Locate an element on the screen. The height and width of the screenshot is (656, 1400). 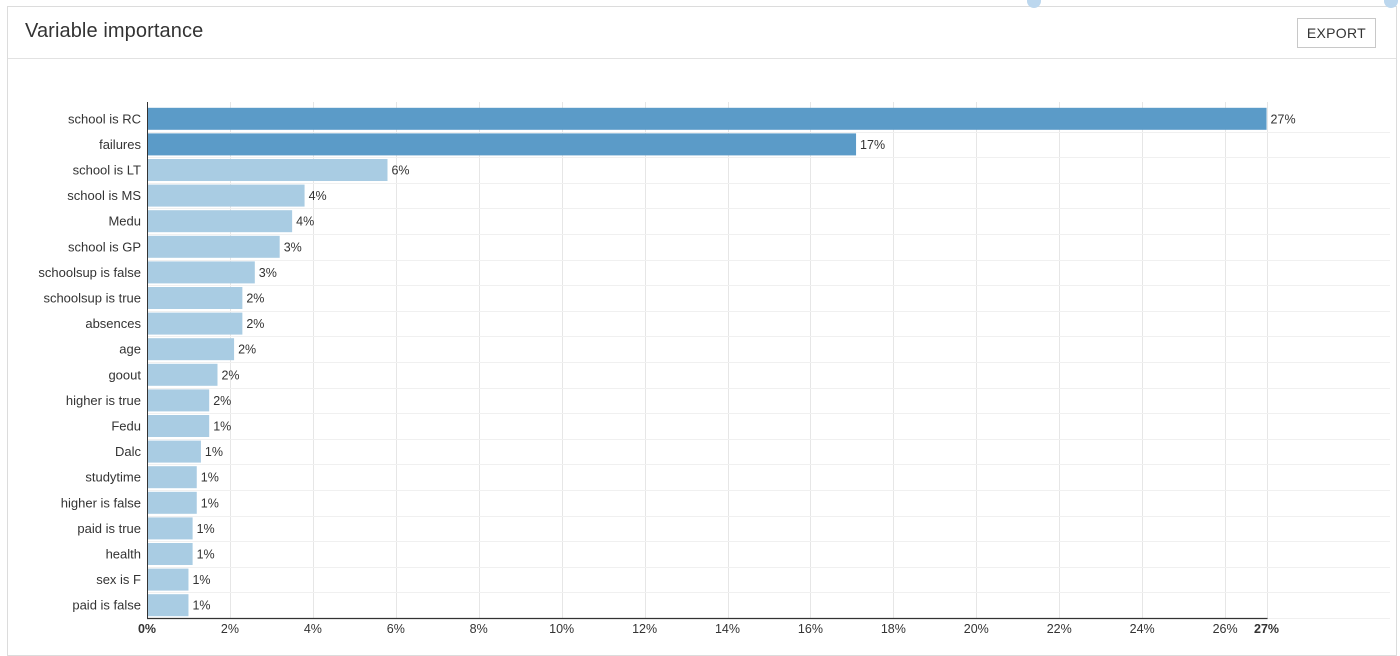
x-tick-label: 4% is located at coordinates (313, 629).